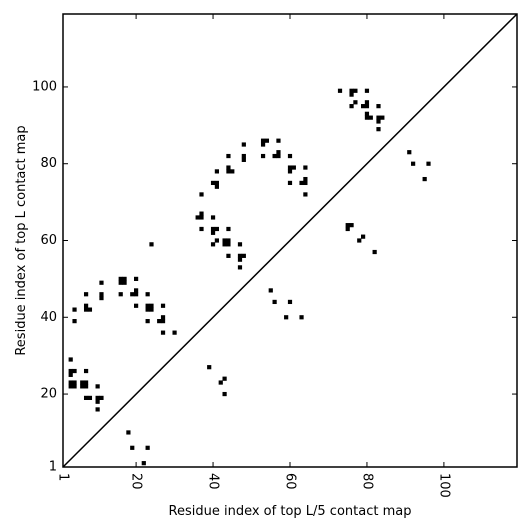 The width and height of the screenshot is (531, 531). What do you see at coordinates (63, 477) in the screenshot?
I see `x-tick-label: 1` at bounding box center [63, 477].